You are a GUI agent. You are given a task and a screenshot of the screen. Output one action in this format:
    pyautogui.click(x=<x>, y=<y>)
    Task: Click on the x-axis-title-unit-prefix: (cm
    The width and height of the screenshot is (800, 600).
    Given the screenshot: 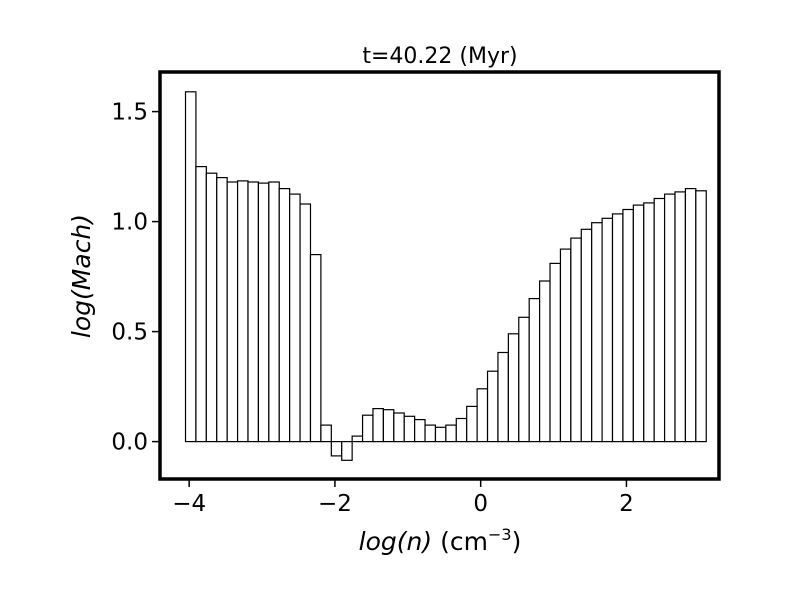 What is the action you would take?
    pyautogui.click(x=464, y=541)
    